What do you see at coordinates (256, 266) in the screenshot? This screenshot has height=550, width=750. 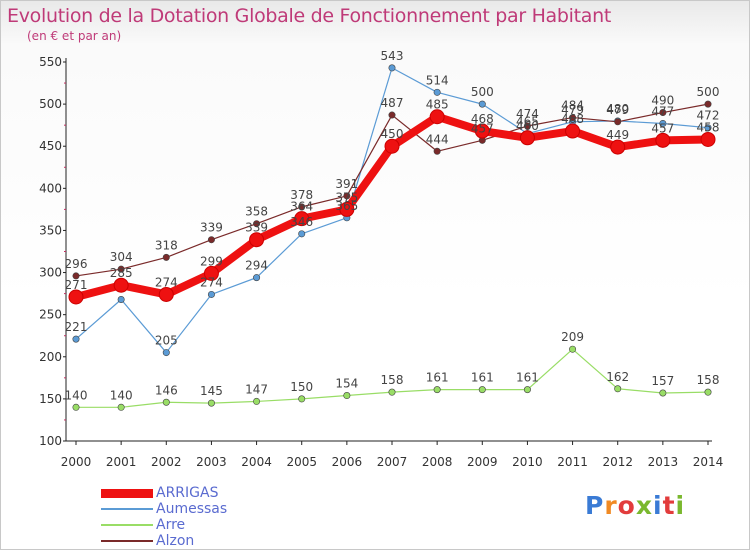 I see `data-label: 294` at bounding box center [256, 266].